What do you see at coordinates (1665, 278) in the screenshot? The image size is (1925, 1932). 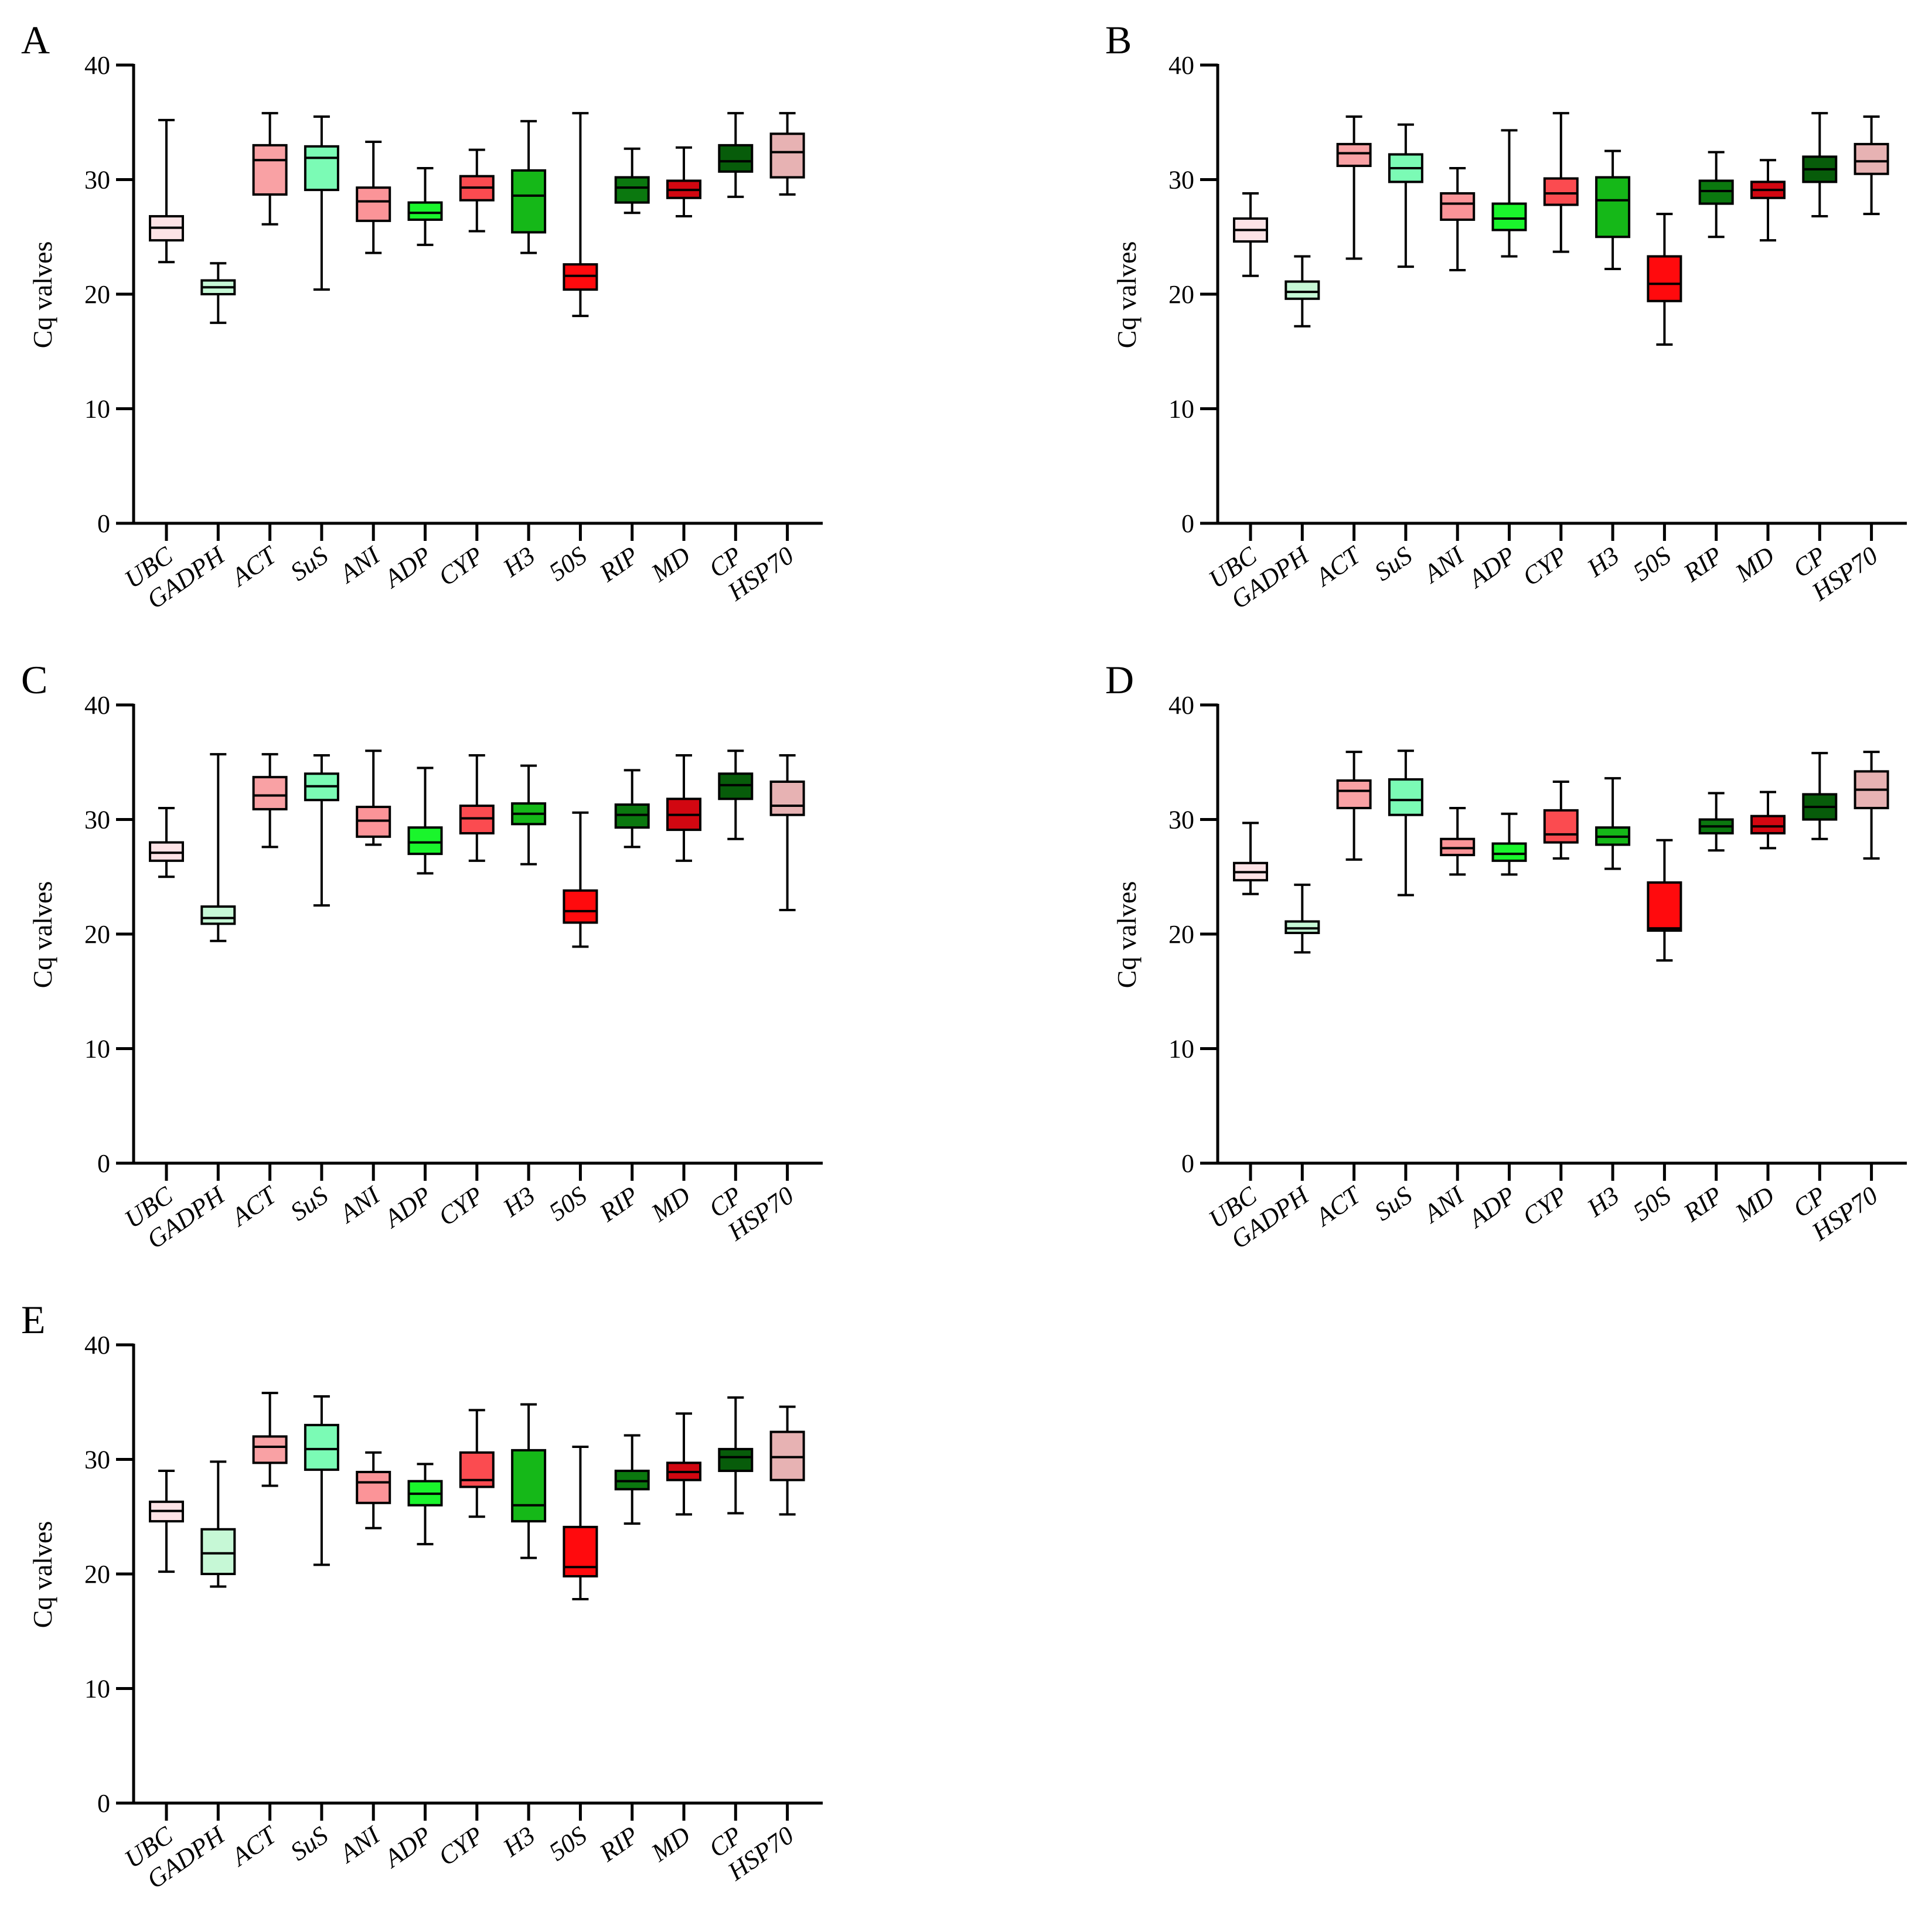 I see `box-b-50s` at bounding box center [1665, 278].